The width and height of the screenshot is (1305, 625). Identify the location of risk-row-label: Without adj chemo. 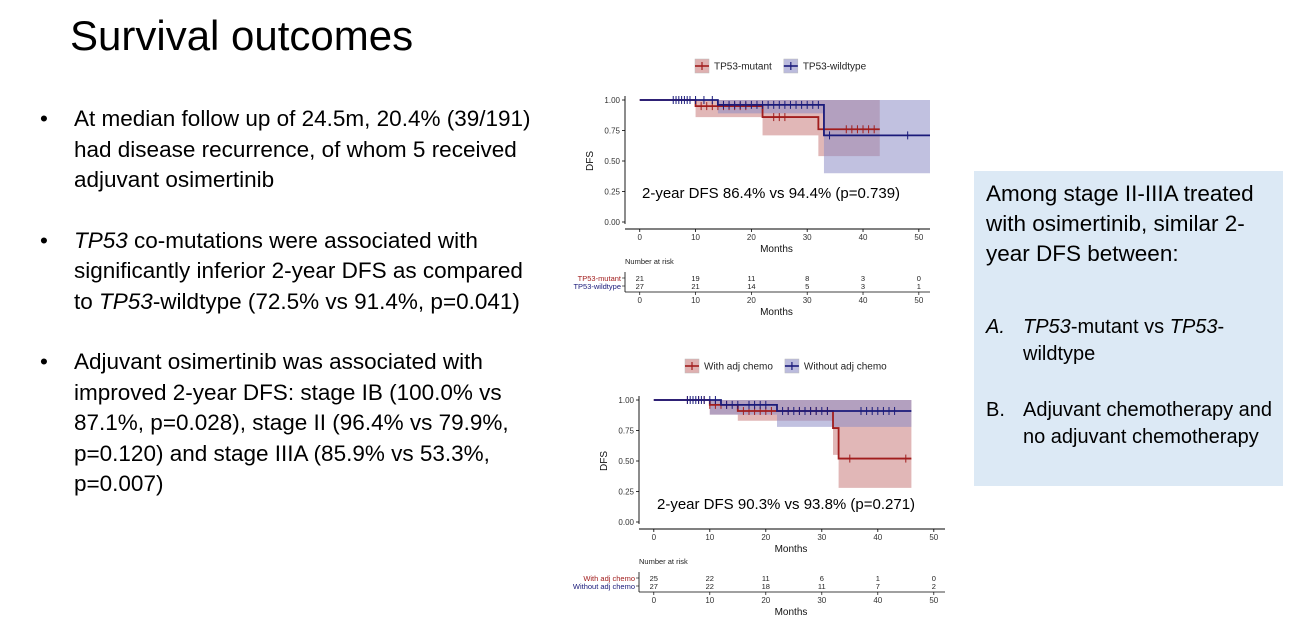
(604, 586).